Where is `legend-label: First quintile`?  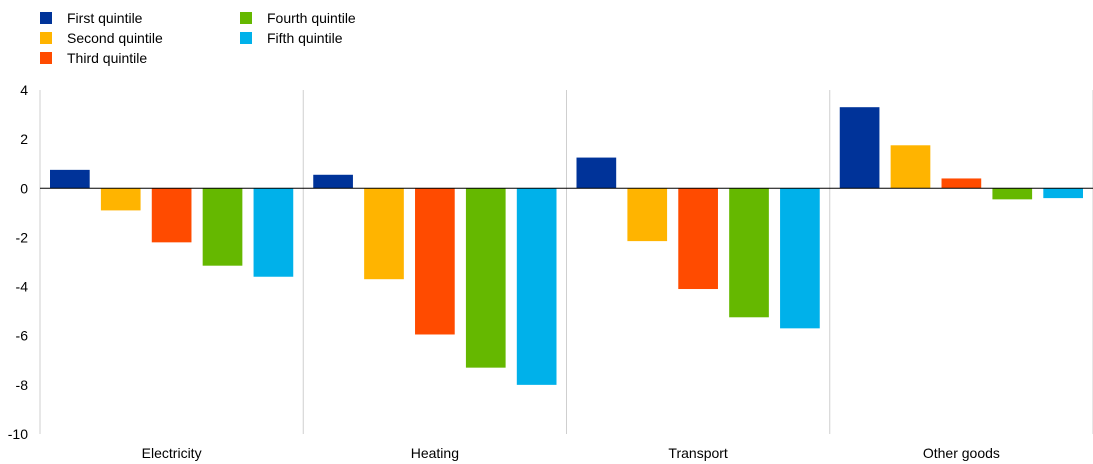 legend-label: First quintile is located at coordinates (105, 18).